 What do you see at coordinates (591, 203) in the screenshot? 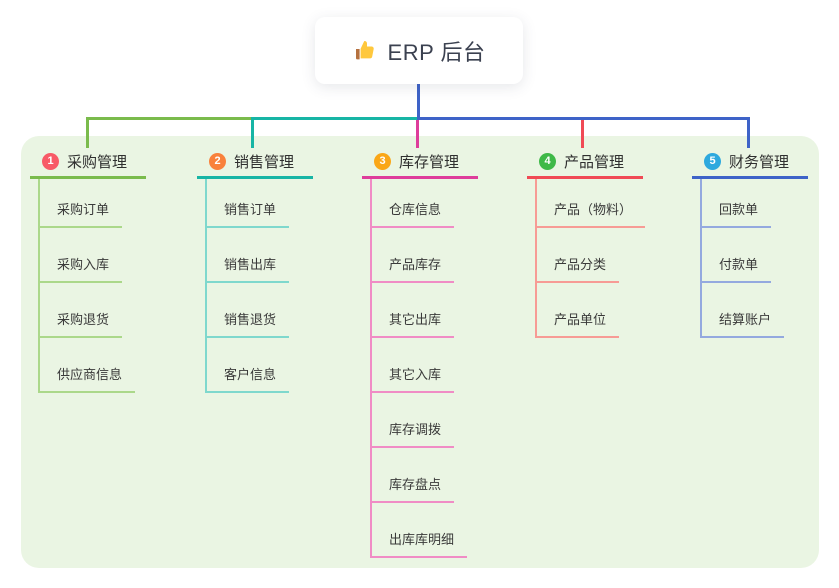
I see `node-product-material: 产品（物料）` at bounding box center [591, 203].